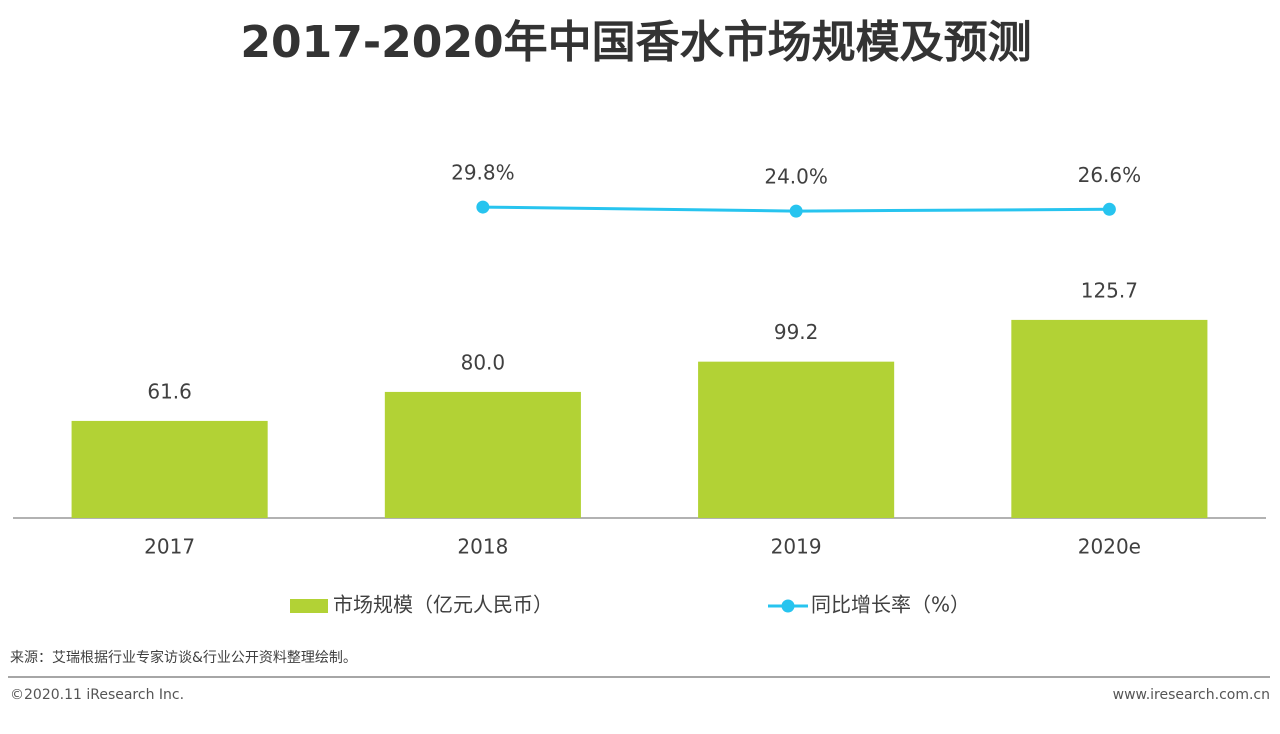  I want to click on chart-title: 2017-2020年中国香水市场规模及预测, so click(635, 42).